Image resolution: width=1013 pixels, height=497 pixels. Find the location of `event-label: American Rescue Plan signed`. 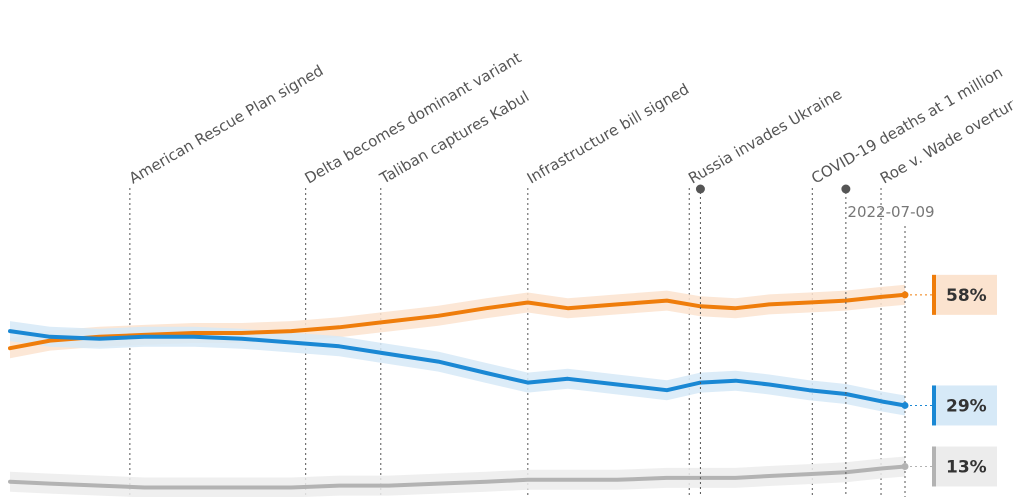

event-label: American Rescue Plan signed is located at coordinates (226, 124).